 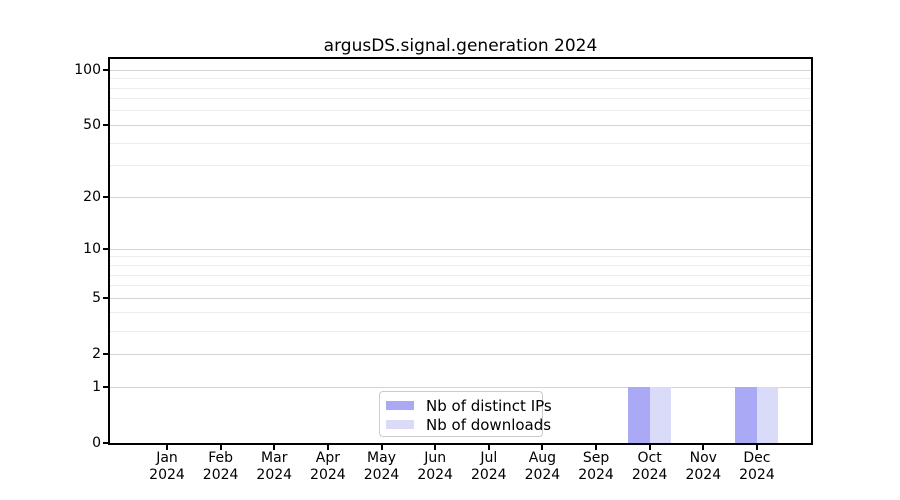 What do you see at coordinates (381, 458) in the screenshot?
I see `x-tick-month: May` at bounding box center [381, 458].